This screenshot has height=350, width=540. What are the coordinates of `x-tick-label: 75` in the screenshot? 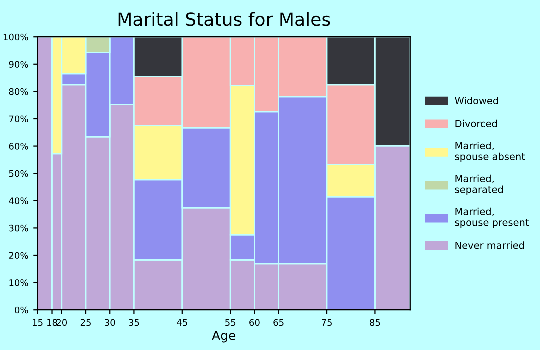 It's located at (327, 322).